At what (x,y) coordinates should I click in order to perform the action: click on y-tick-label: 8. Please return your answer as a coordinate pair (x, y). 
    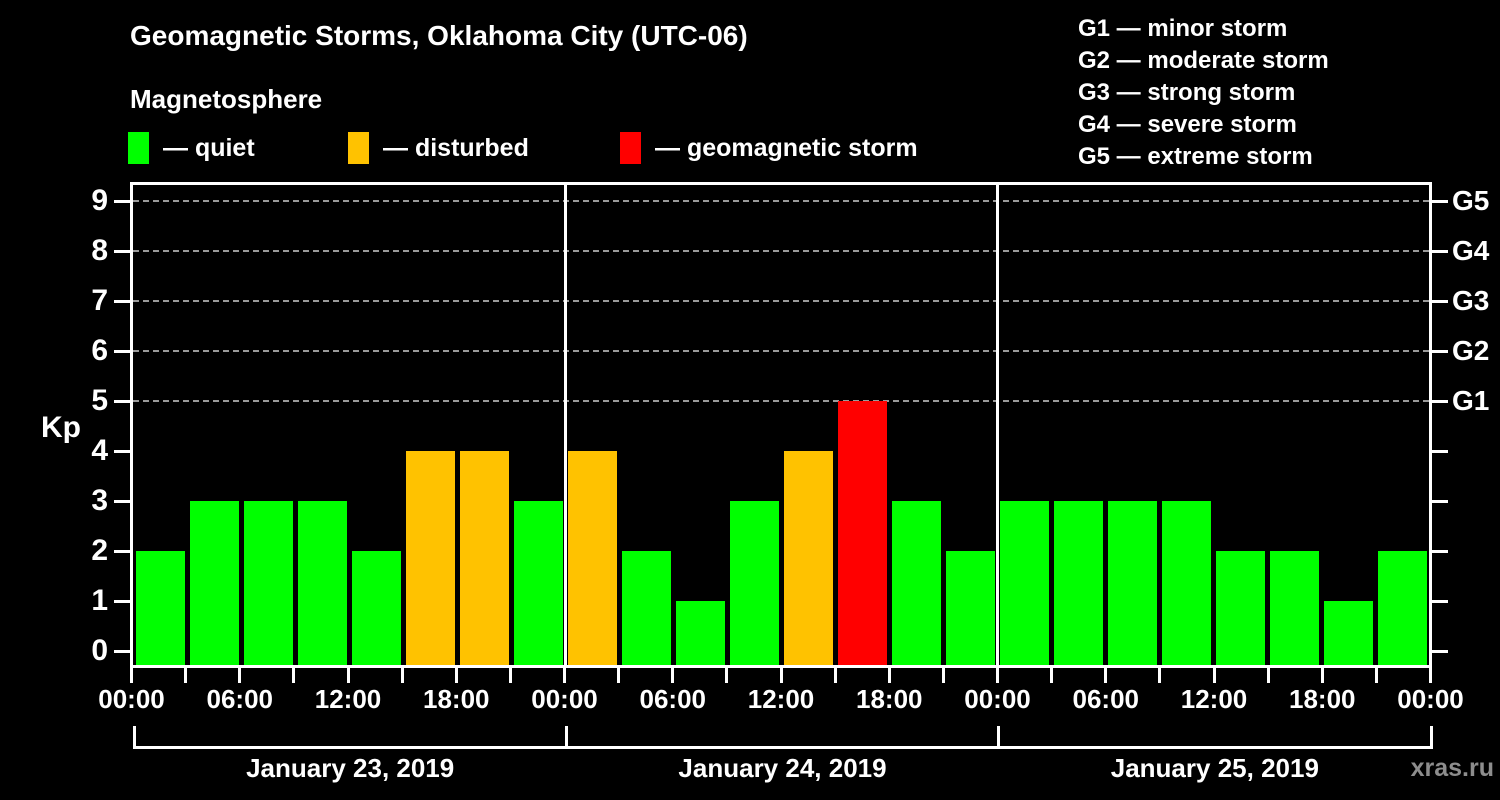
    Looking at the image, I should click on (99, 250).